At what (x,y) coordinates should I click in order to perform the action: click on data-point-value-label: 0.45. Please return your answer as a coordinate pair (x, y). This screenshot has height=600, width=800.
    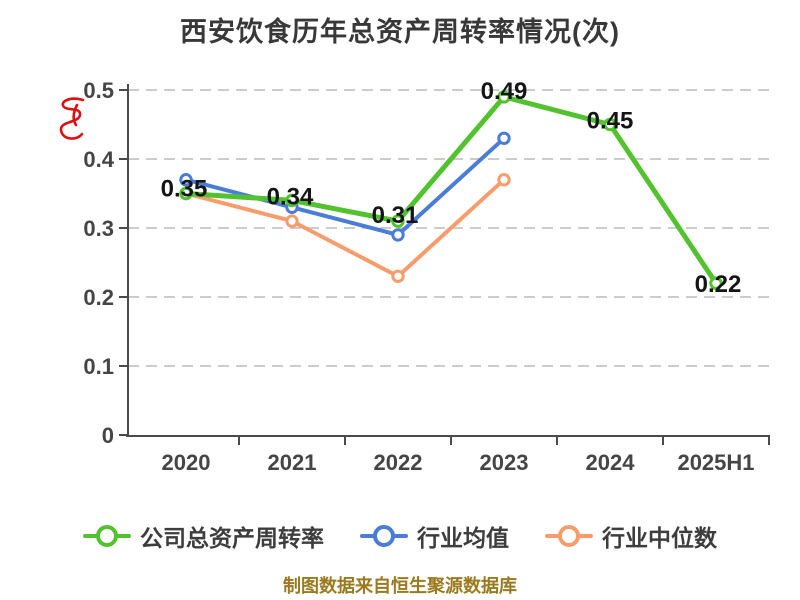
    Looking at the image, I should click on (610, 121).